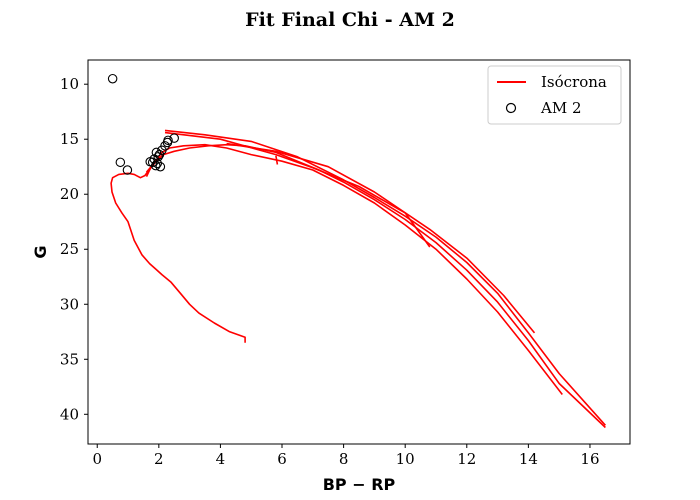 The width and height of the screenshot is (700, 500). I want to click on x-tick-label: 0, so click(97, 459).